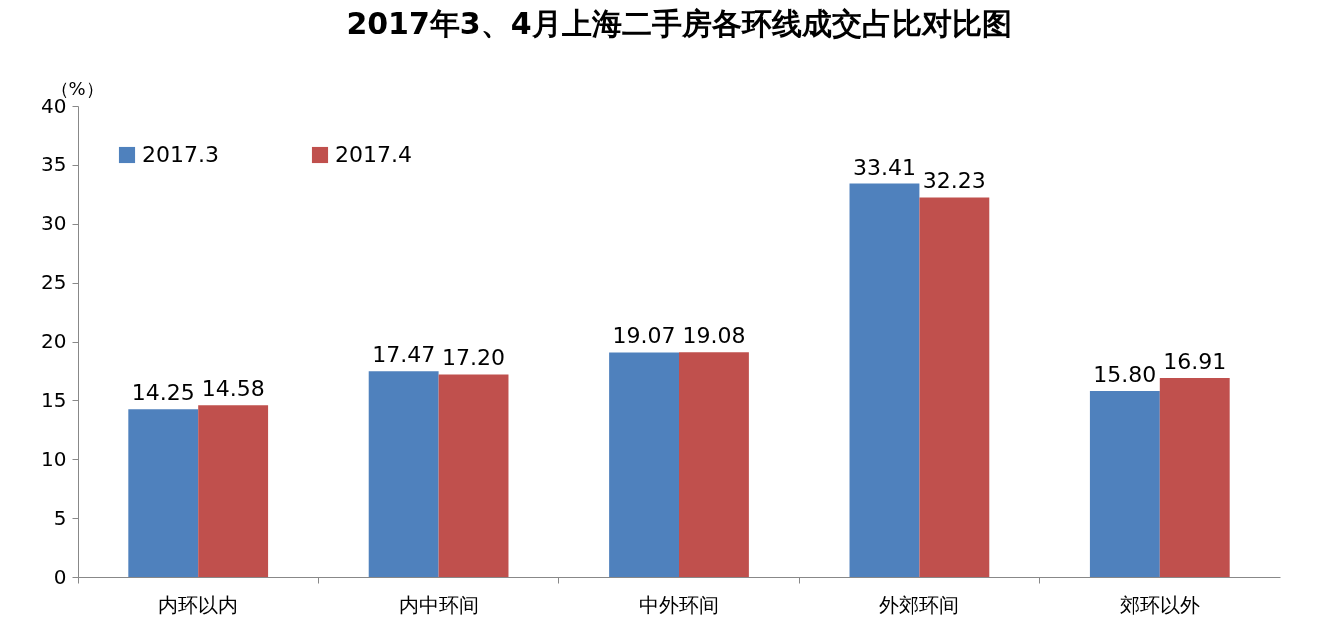  Describe the element at coordinates (60, 576) in the screenshot. I see `y-tick-label: 0` at that location.